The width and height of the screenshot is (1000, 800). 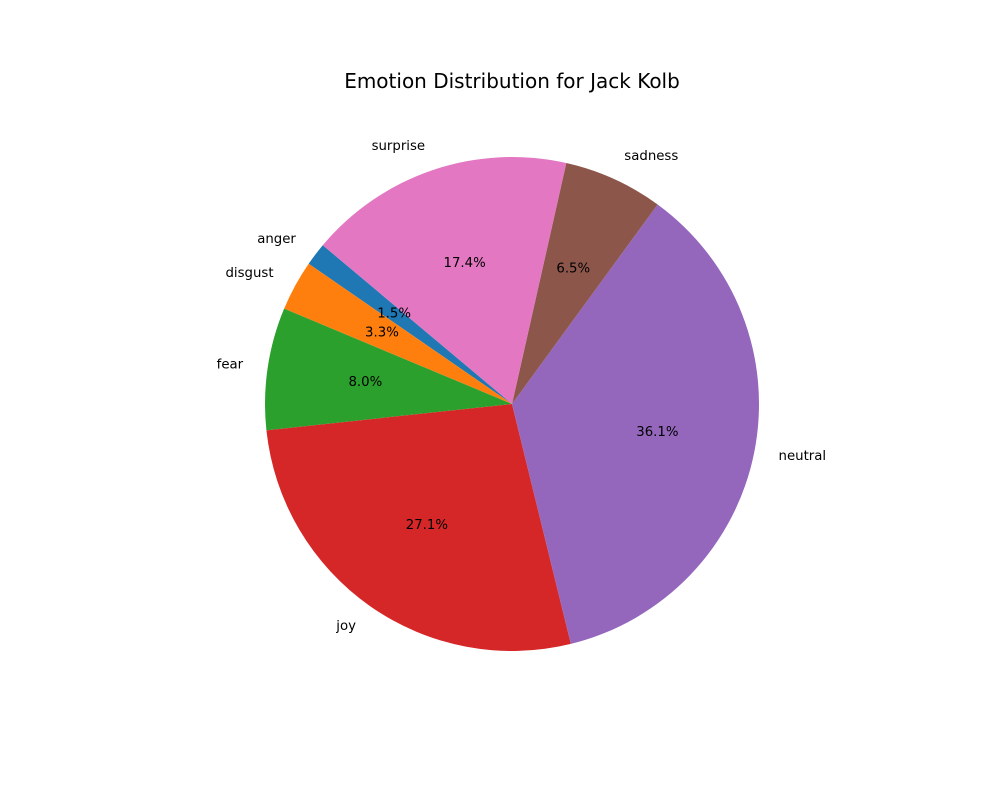 What do you see at coordinates (585, 283) in the screenshot?
I see `pie-slice-sadness` at bounding box center [585, 283].